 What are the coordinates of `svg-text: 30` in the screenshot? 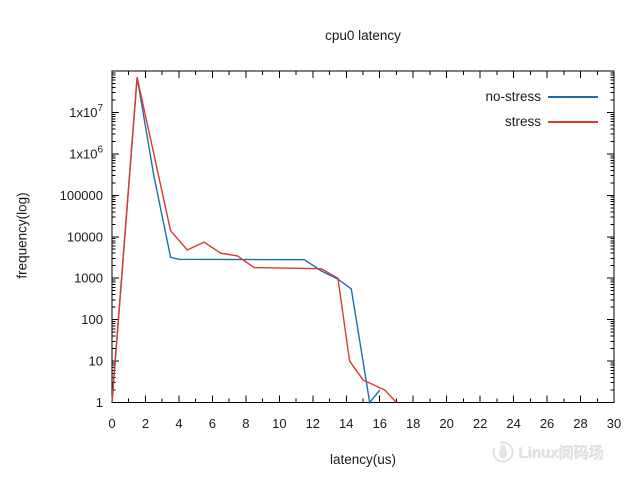 It's located at (614, 423).